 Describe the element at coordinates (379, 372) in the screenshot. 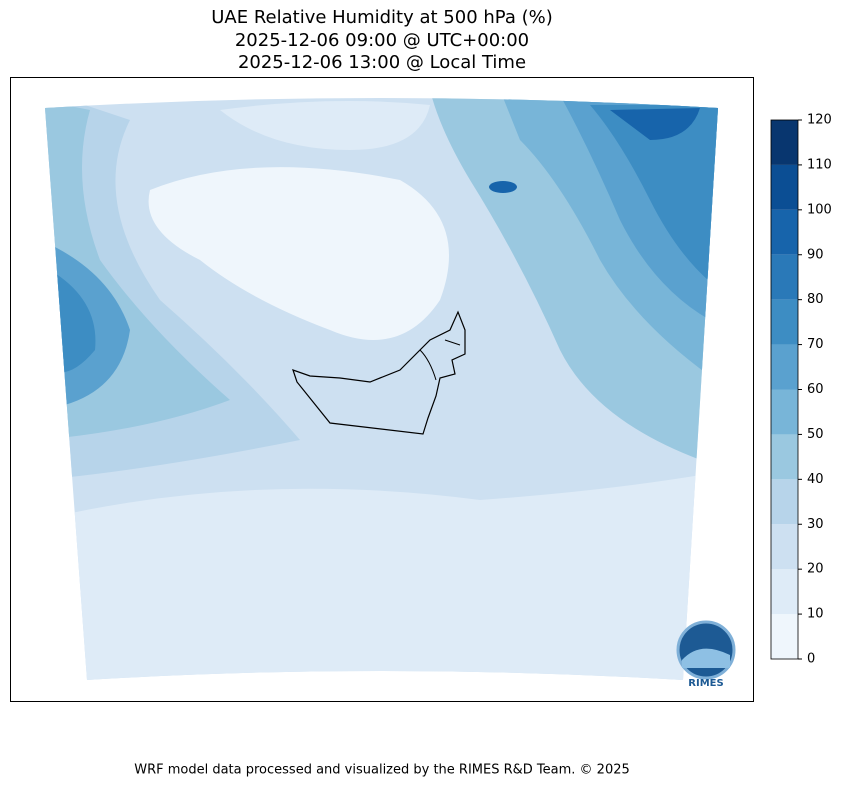

I see `uae-outline` at that location.